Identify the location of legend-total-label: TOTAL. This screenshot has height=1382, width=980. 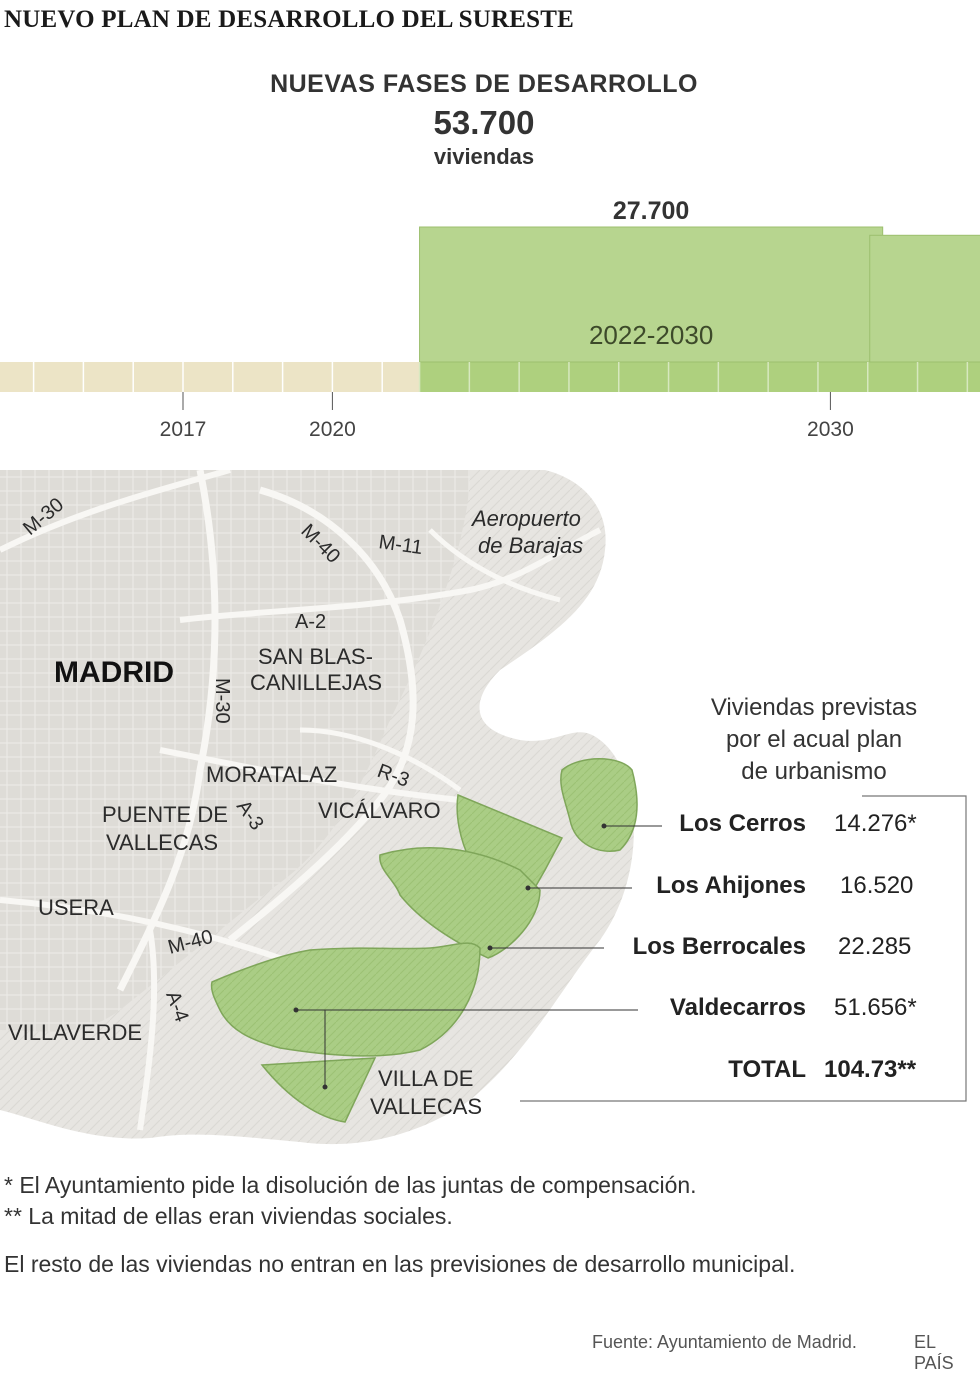
(767, 1069).